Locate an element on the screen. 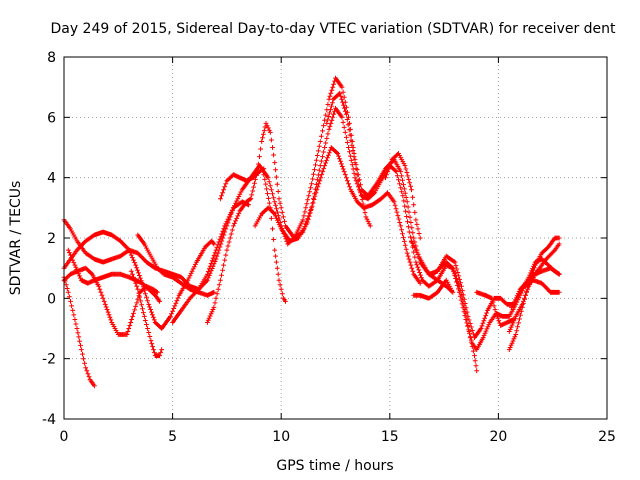 Image resolution: width=640 pixels, height=480 pixels. y-tick-label: -2 is located at coordinates (49, 360).